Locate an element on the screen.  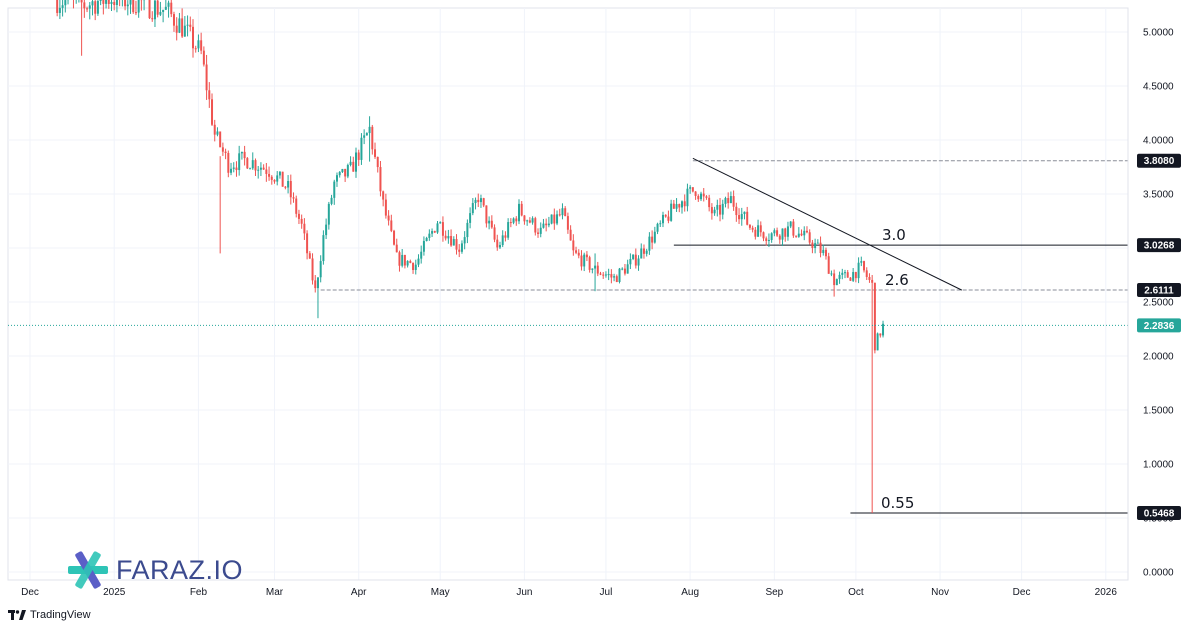
level-tag: 0.5468 is located at coordinates (1159, 512).